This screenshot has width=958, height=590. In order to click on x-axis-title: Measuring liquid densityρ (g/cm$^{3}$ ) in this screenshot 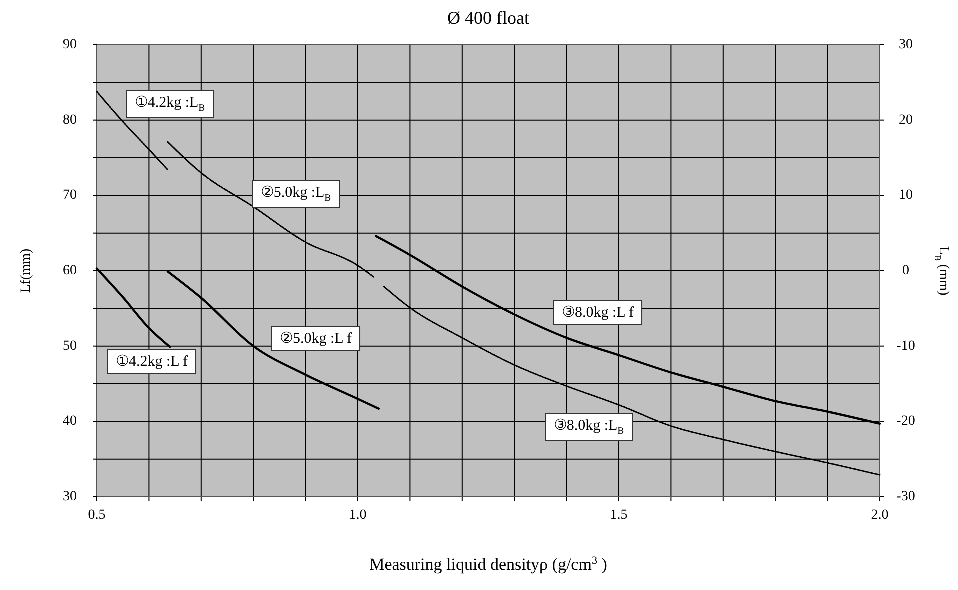, I will do `click(489, 564)`.